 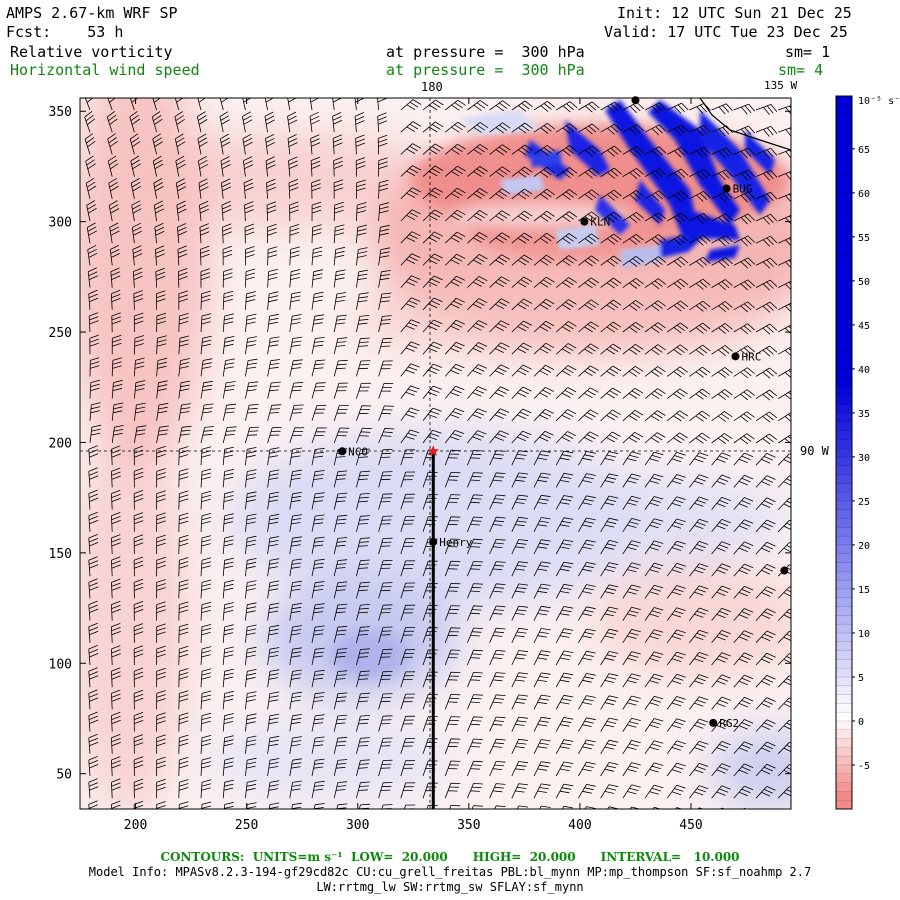 I want to click on colorbar-frame, so click(x=844, y=452).